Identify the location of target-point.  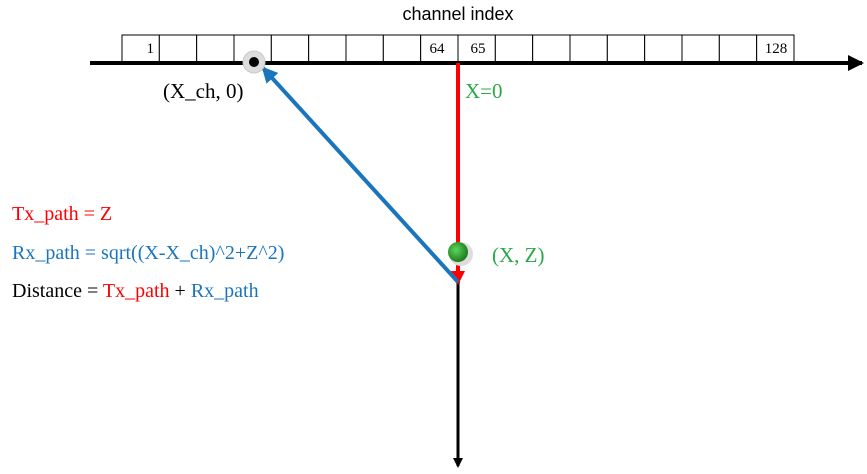
(460, 254).